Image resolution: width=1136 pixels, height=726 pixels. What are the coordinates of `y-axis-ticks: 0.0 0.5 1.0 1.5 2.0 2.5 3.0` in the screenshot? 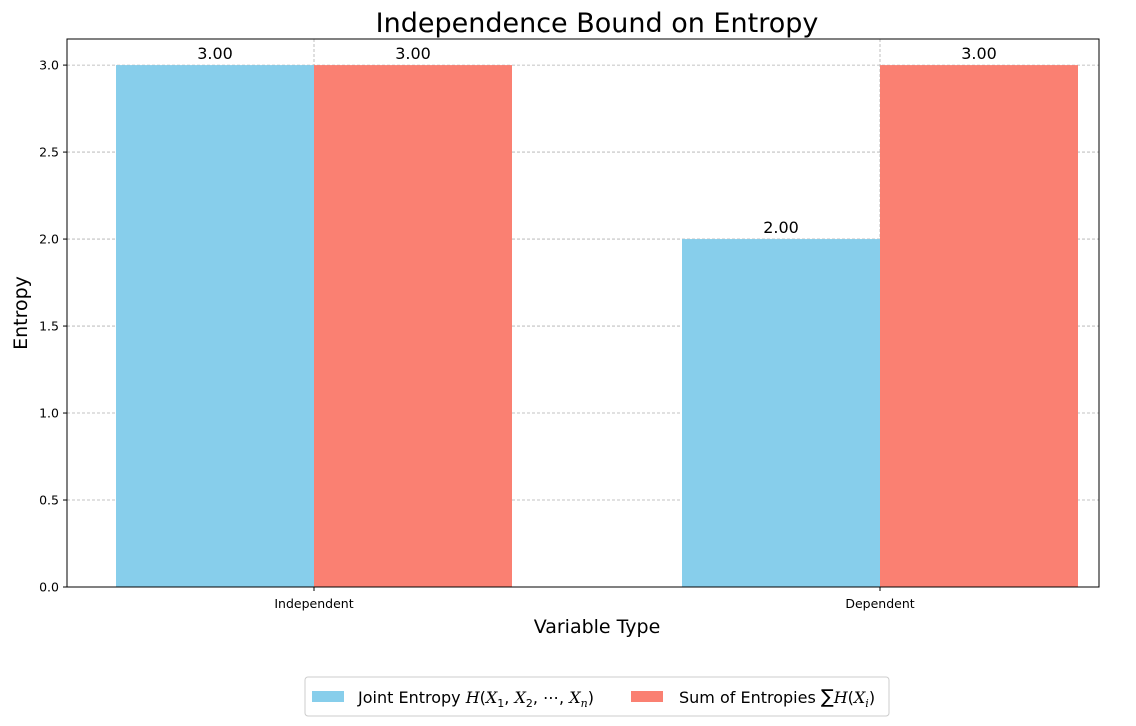 It's located at (53, 326).